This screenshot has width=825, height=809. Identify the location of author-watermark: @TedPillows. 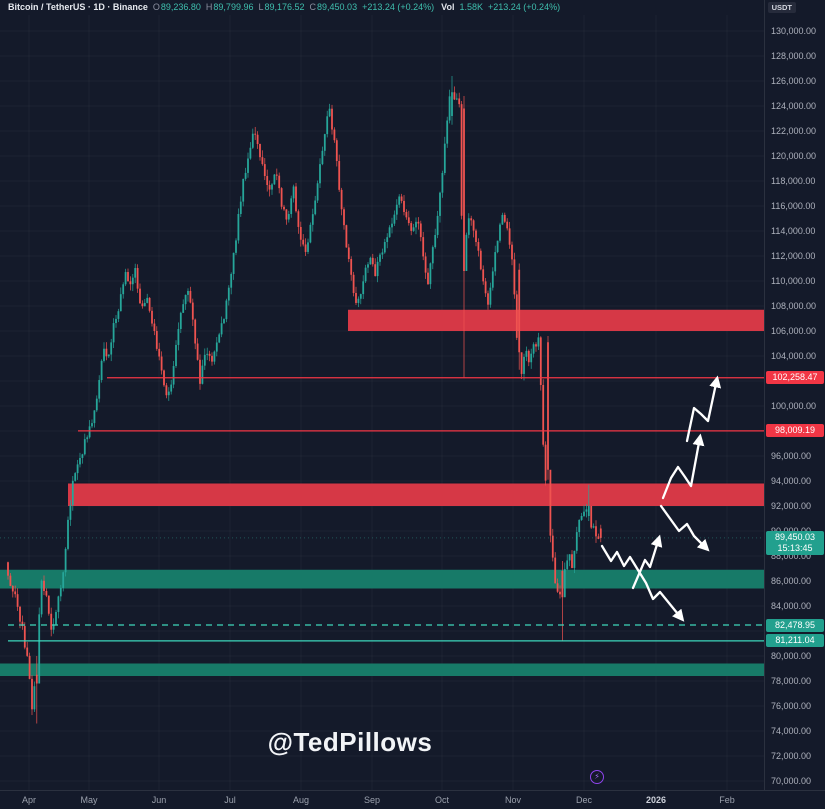
(350, 742).